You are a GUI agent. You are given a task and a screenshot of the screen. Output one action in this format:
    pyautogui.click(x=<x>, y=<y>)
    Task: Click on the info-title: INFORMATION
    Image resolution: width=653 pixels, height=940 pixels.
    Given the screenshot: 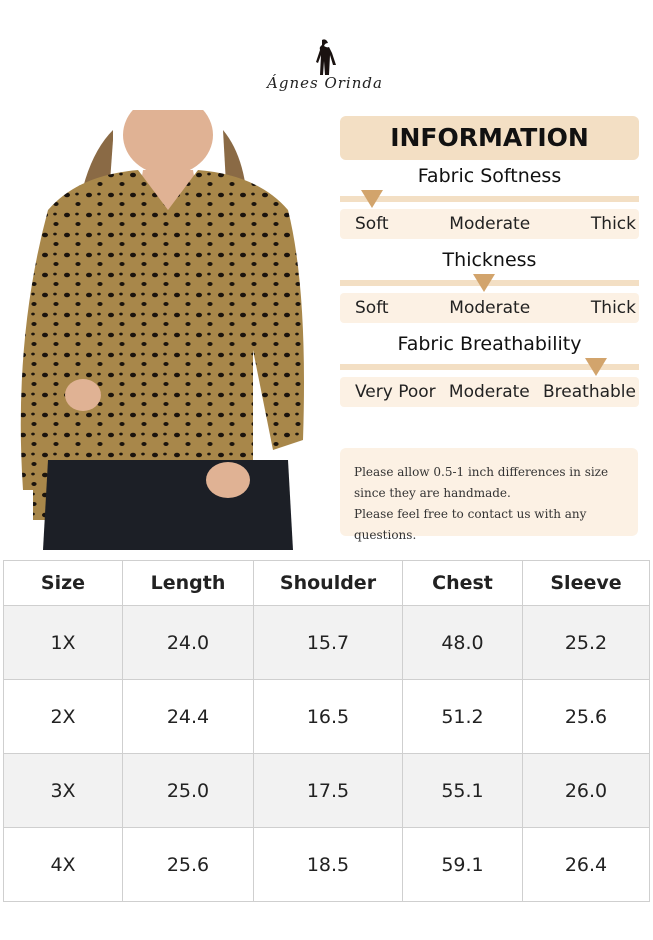 What is the action you would take?
    pyautogui.click(x=489, y=138)
    